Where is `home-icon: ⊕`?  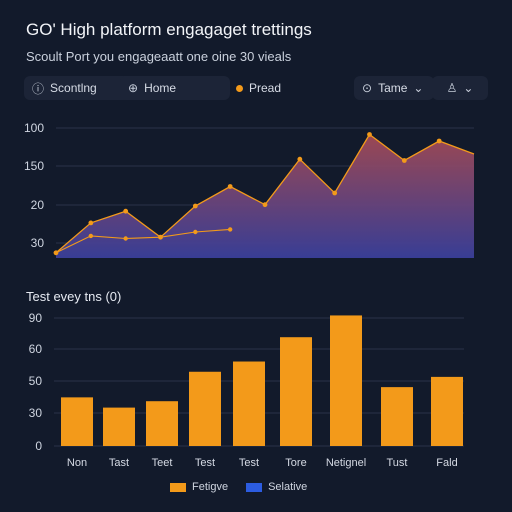
home-icon: ⊕ is located at coordinates (133, 88).